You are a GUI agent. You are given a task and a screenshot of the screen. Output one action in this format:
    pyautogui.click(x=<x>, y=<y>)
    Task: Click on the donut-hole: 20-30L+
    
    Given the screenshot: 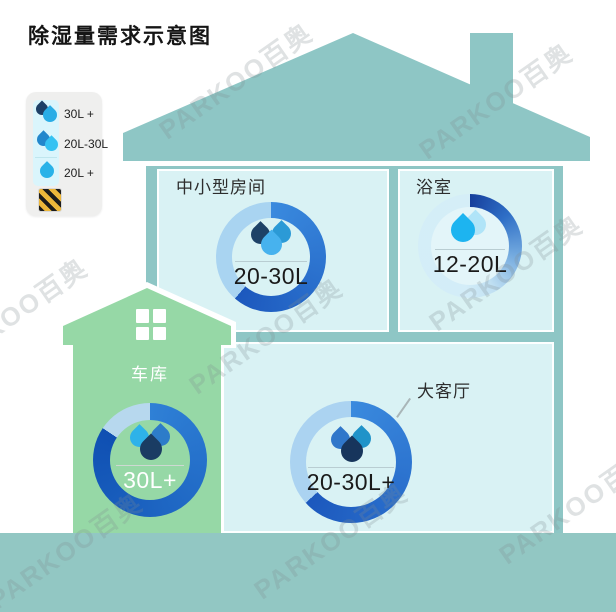 What is the action you would take?
    pyautogui.click(x=351, y=462)
    